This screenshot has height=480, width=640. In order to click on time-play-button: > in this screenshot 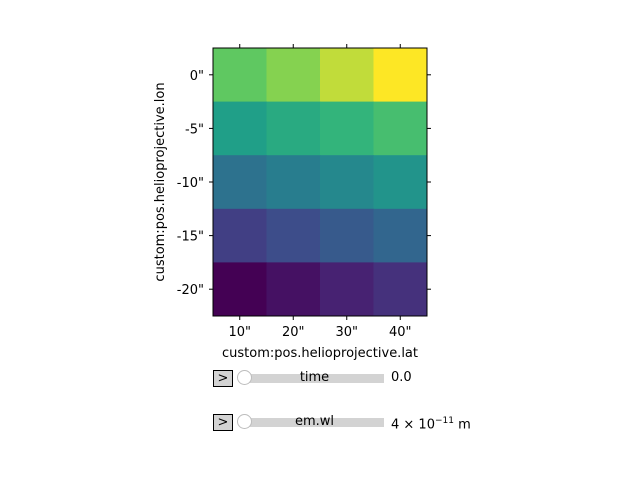, I will do `click(223, 378)`.